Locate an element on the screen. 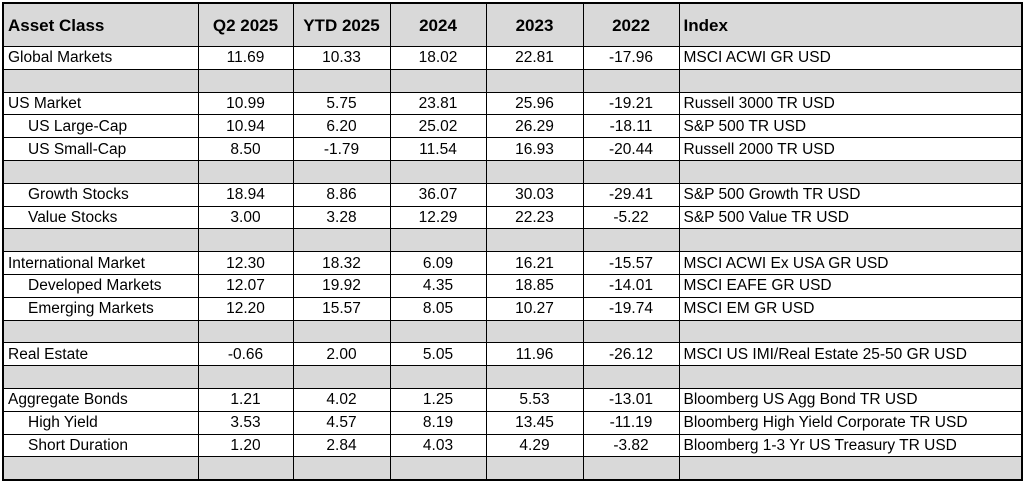 Image resolution: width=1024 pixels, height=484 pixels. 2022-cell: -18.11 is located at coordinates (631, 126).